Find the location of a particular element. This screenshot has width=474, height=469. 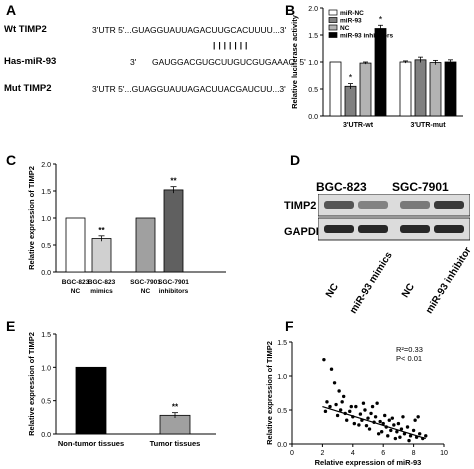

c-ylabel: Relative expression of TIMP2 is located at coordinates (31, 218).